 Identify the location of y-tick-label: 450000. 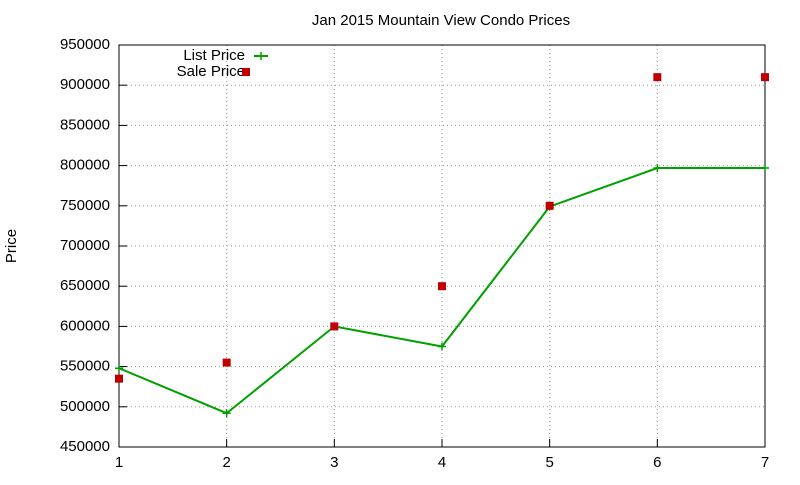
(85, 446).